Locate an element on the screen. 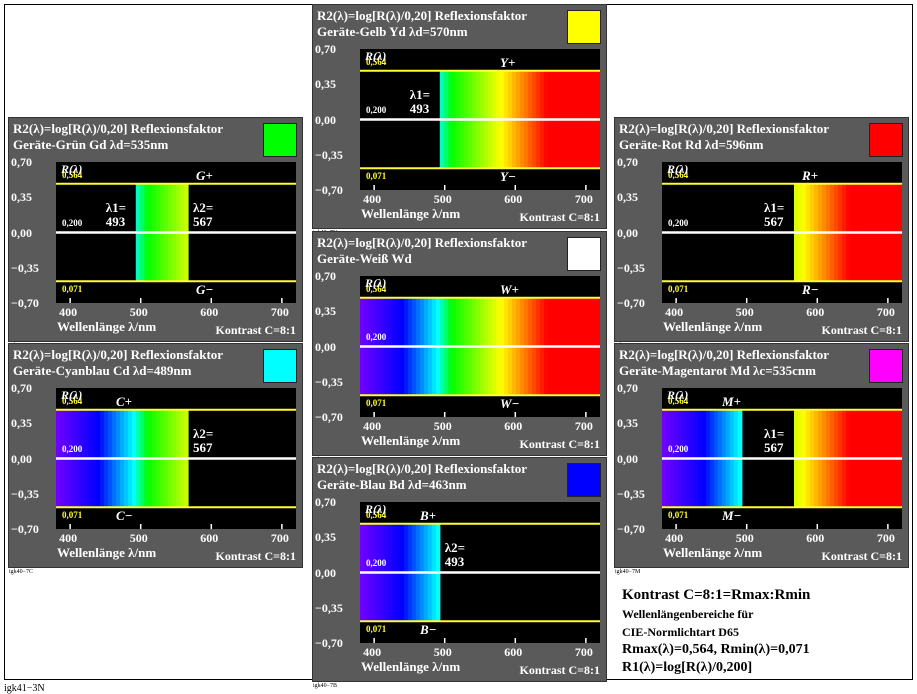 The height and width of the screenshot is (694, 917). panel-id: igk40−7C is located at coordinates (21, 572).